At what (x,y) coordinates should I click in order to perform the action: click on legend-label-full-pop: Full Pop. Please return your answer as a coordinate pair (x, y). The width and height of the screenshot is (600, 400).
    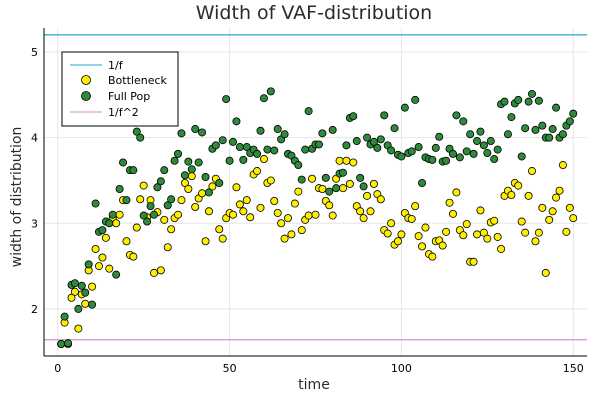
    Looking at the image, I should click on (129, 96).